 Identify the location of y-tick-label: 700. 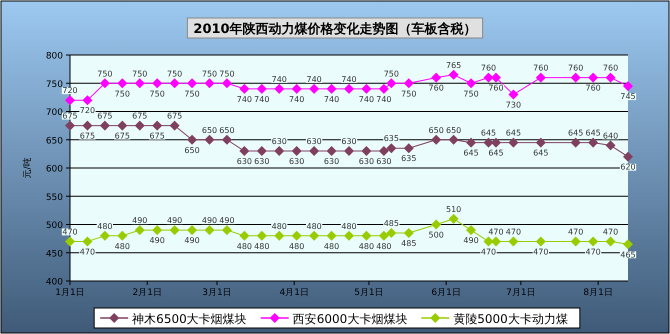
(55, 113).